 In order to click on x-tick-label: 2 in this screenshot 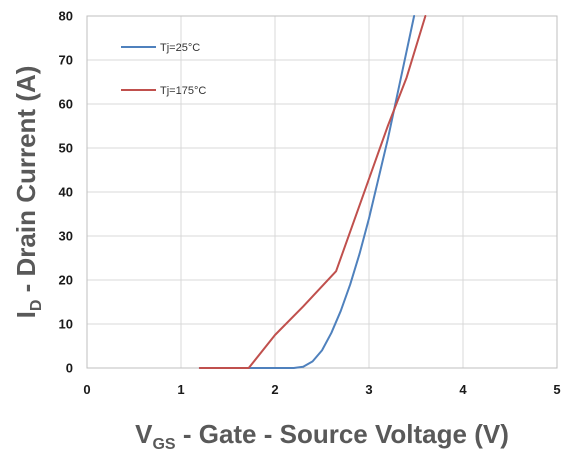, I will do `click(274, 389)`.